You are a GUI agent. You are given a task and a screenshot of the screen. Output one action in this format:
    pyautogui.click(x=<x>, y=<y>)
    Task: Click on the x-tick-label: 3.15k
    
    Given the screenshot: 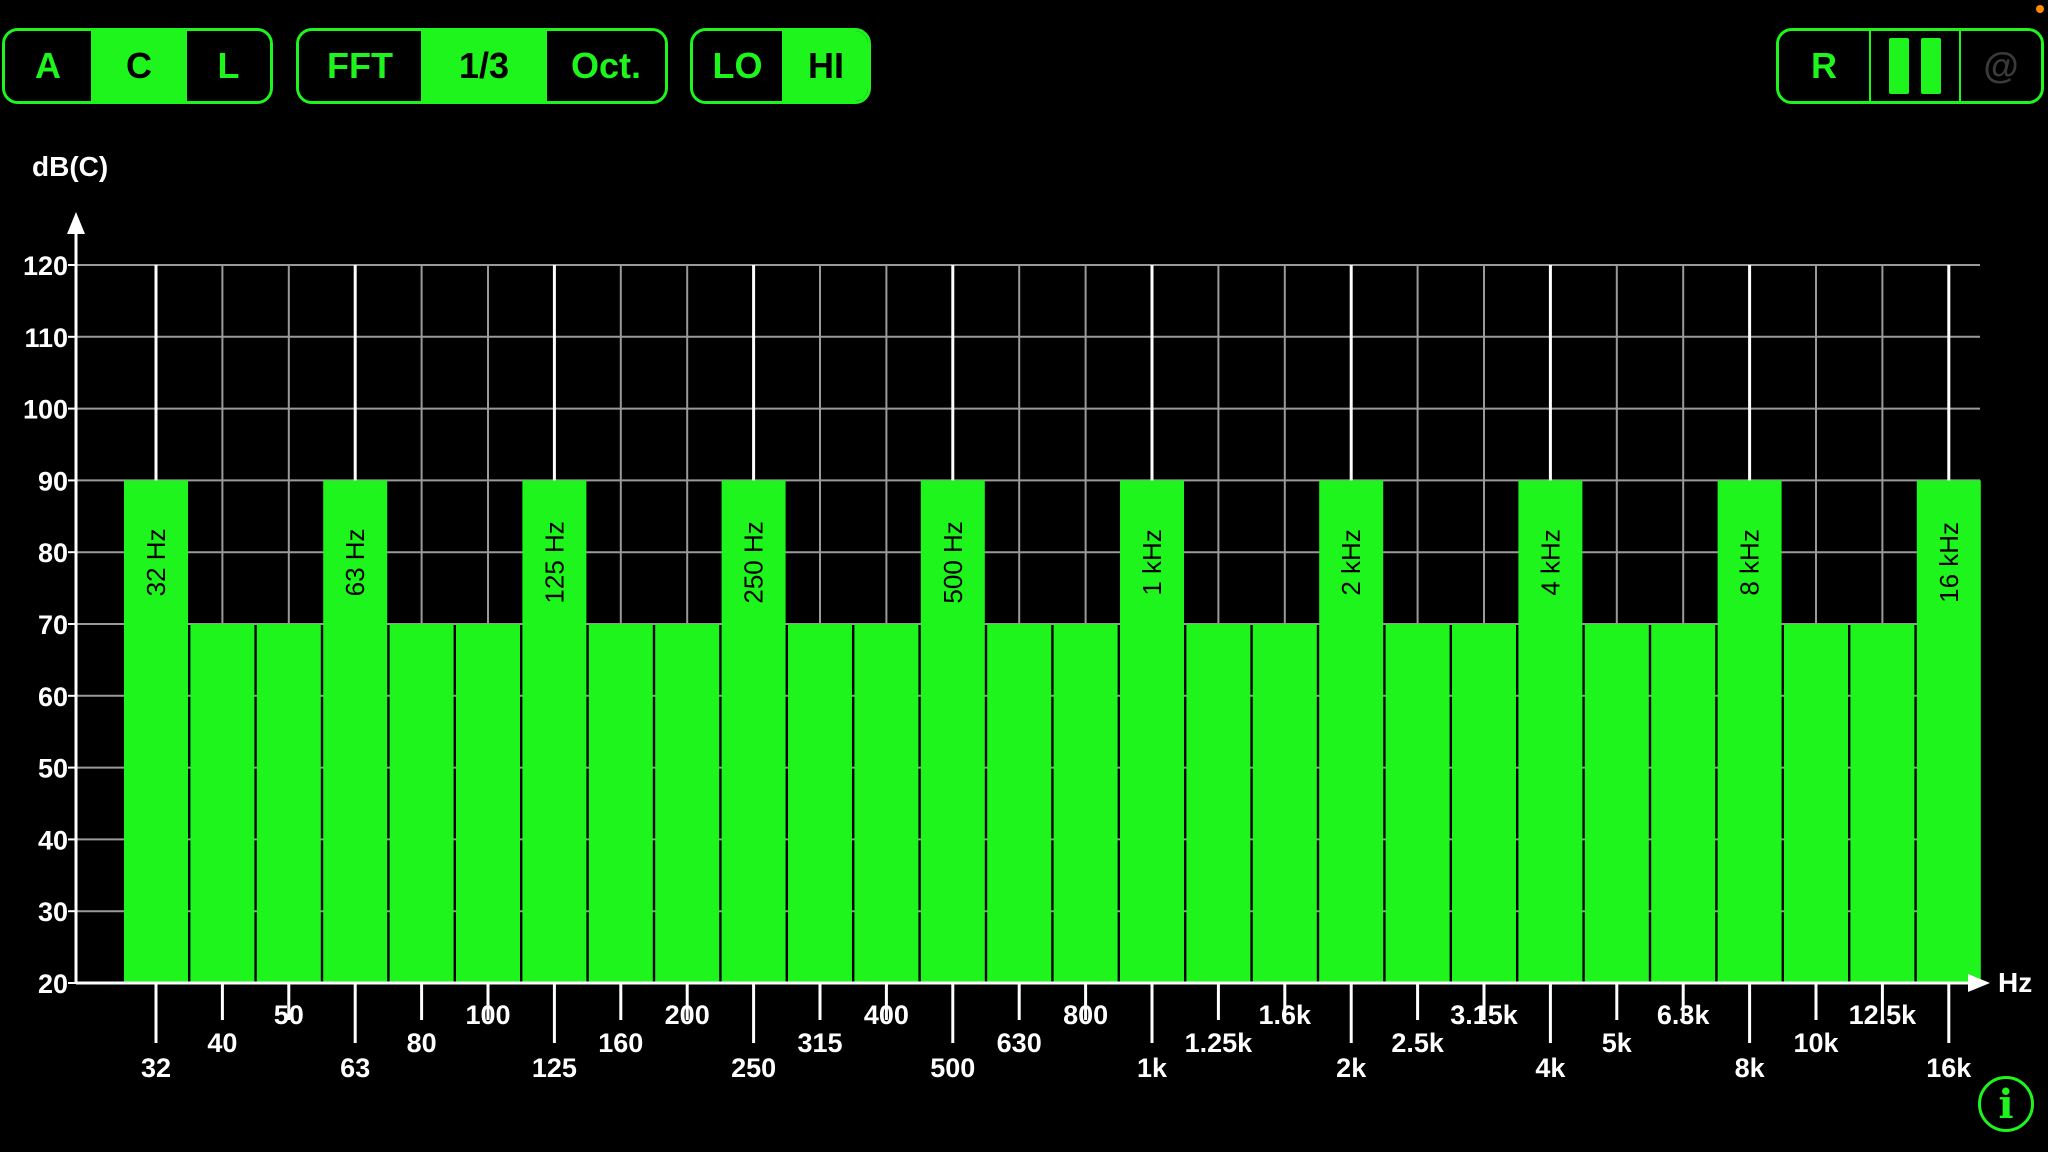 What is the action you would take?
    pyautogui.click(x=1484, y=1015)
    